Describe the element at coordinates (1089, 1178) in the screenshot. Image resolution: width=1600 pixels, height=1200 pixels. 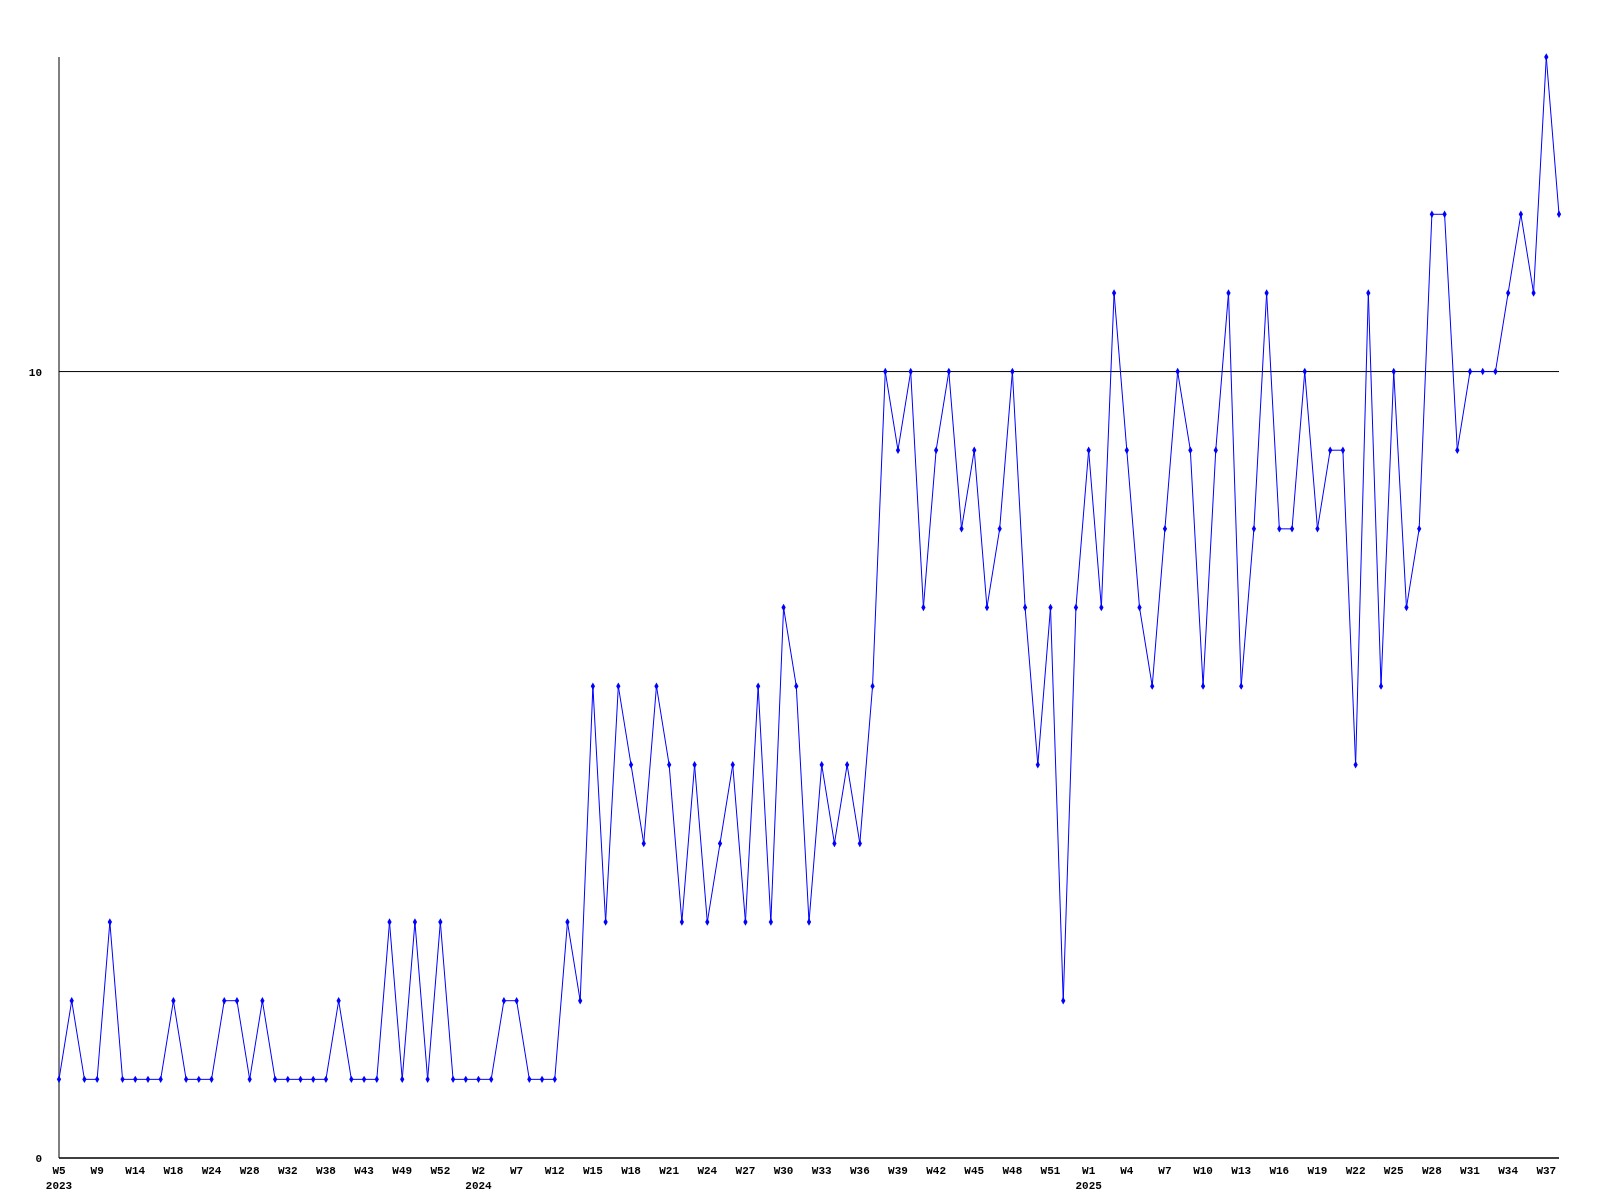
I see `x-tick-label: W1 2025` at that location.